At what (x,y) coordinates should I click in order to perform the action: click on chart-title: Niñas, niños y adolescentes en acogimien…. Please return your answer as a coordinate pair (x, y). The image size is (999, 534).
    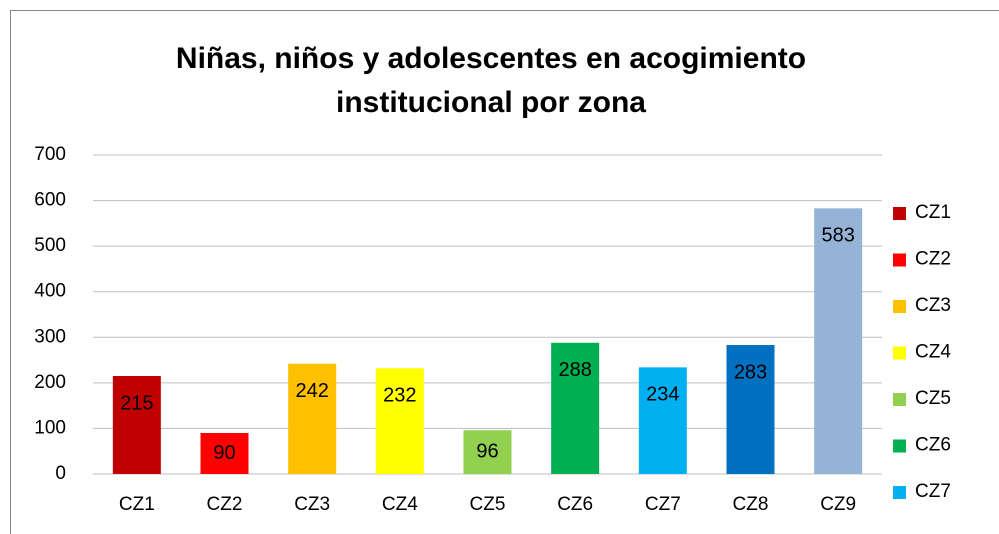
    Looking at the image, I should click on (491, 58).